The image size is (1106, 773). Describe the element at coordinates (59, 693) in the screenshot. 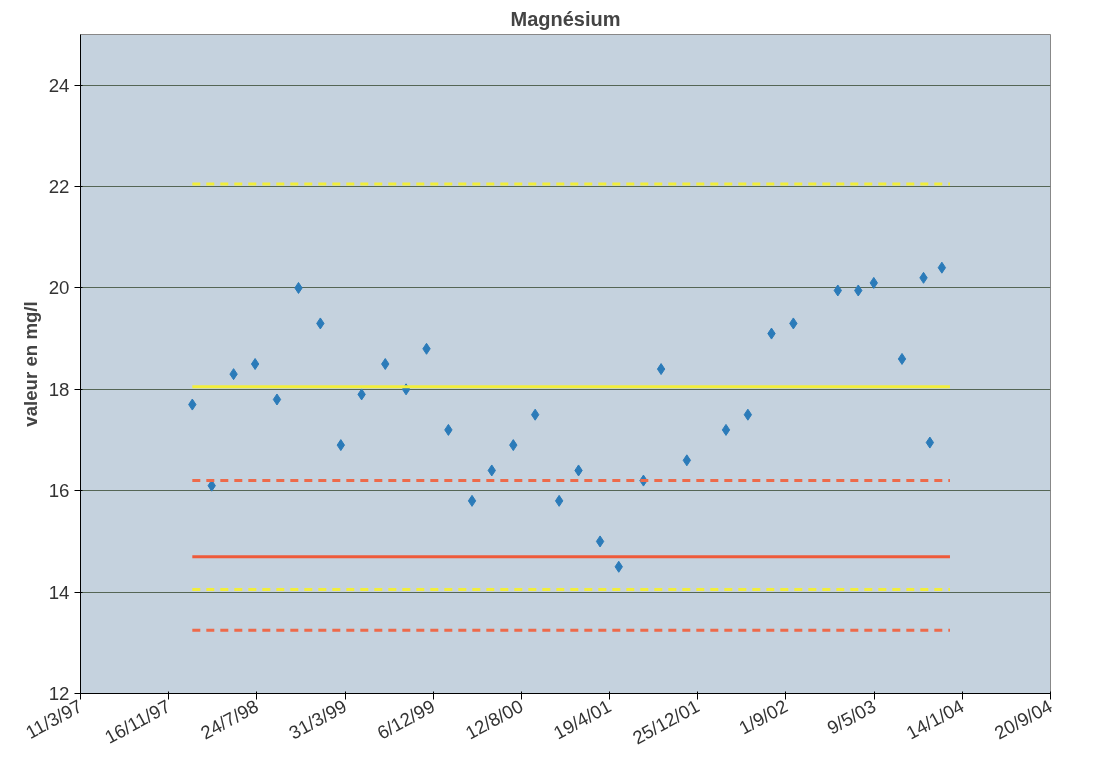

I see `y-tick-label: 12` at that location.